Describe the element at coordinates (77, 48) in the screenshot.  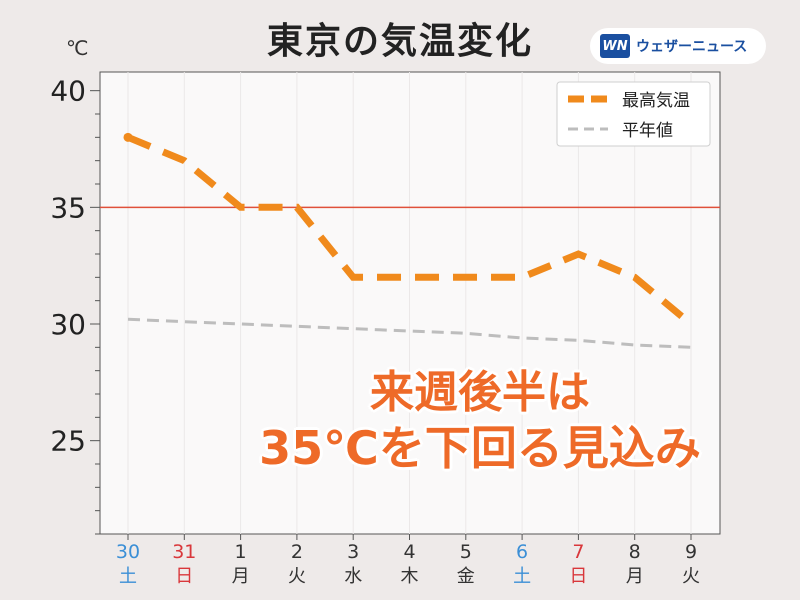
I see `y-unit-label: ℃` at that location.